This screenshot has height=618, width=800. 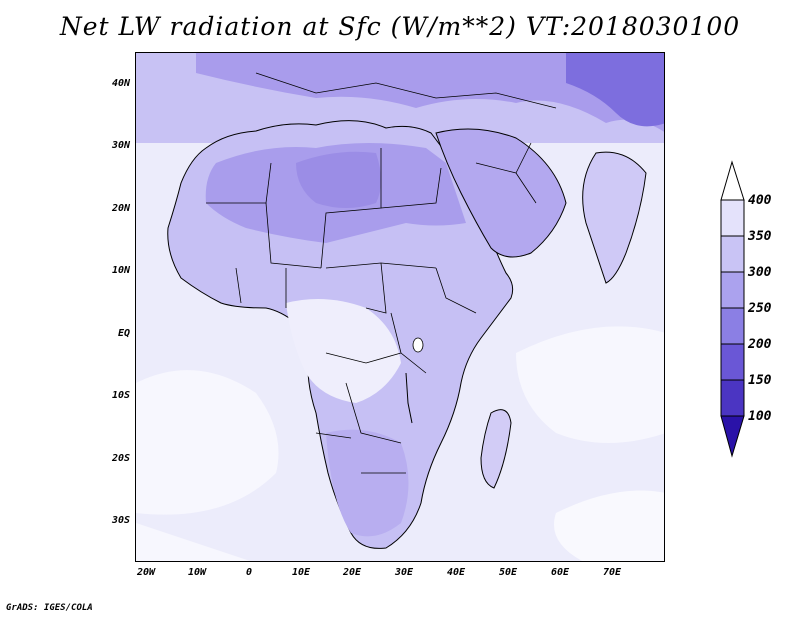 What do you see at coordinates (418, 345) in the screenshot?
I see `lake-victoria` at bounding box center [418, 345].